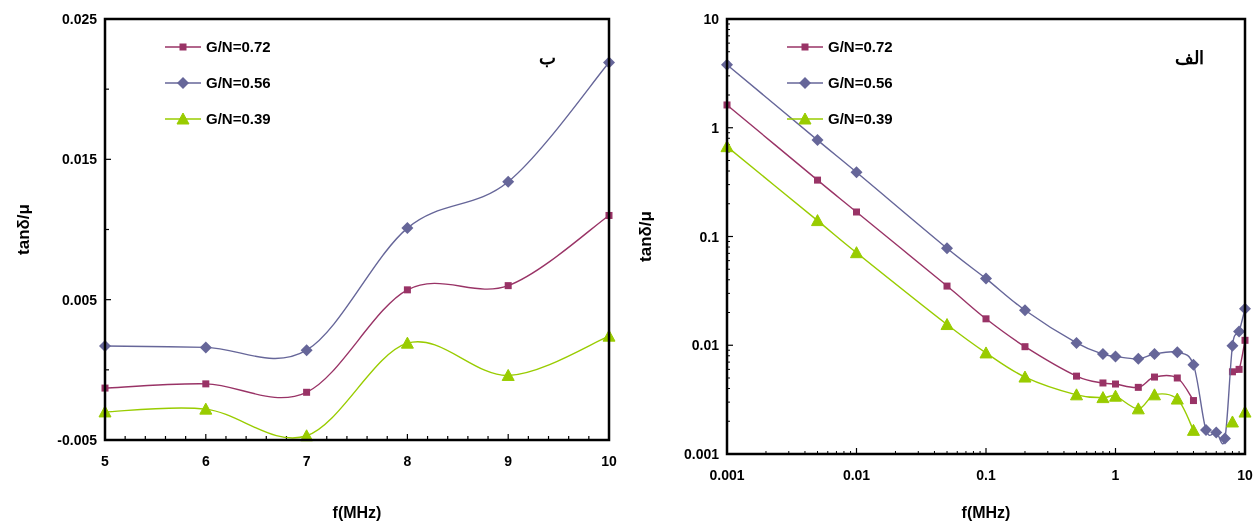 Image resolution: width=1259 pixels, height=524 pixels. Describe the element at coordinates (508, 461) in the screenshot. I see `x-tick-label: 9` at that location.